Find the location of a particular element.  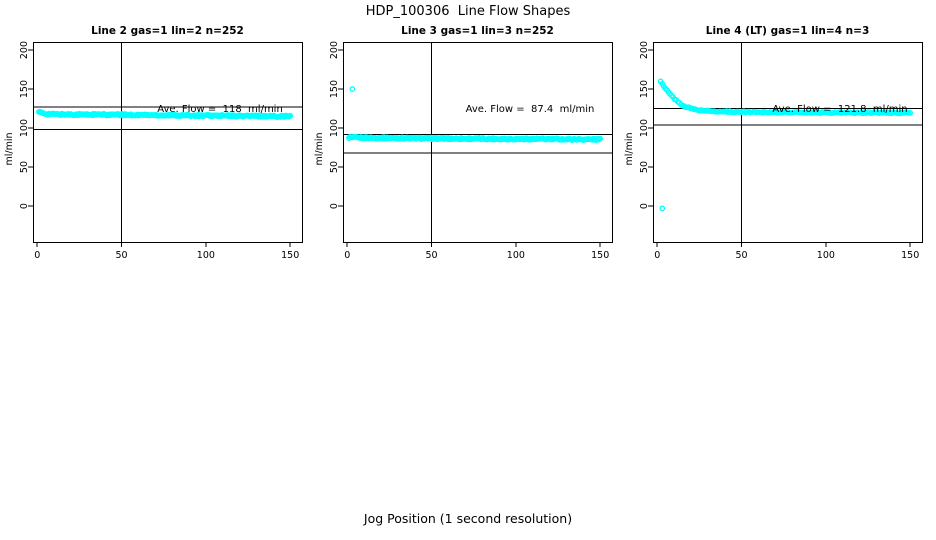

panel-line2-title: Line 2 gas=1 lin=2 n=252 is located at coordinates (167, 31).